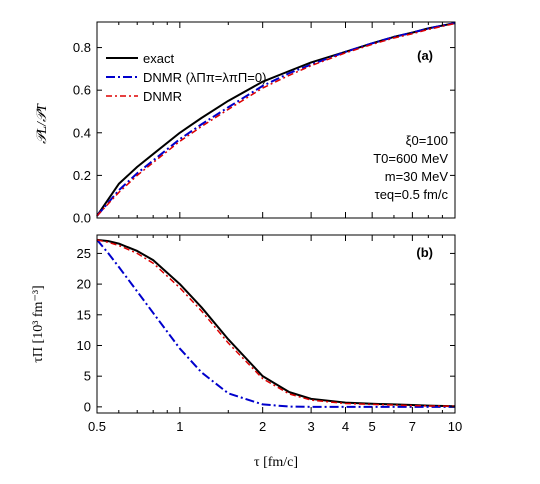 The height and width of the screenshot is (484, 540). Describe the element at coordinates (345, 426) in the screenshot. I see `xtick-label: 4` at that location.